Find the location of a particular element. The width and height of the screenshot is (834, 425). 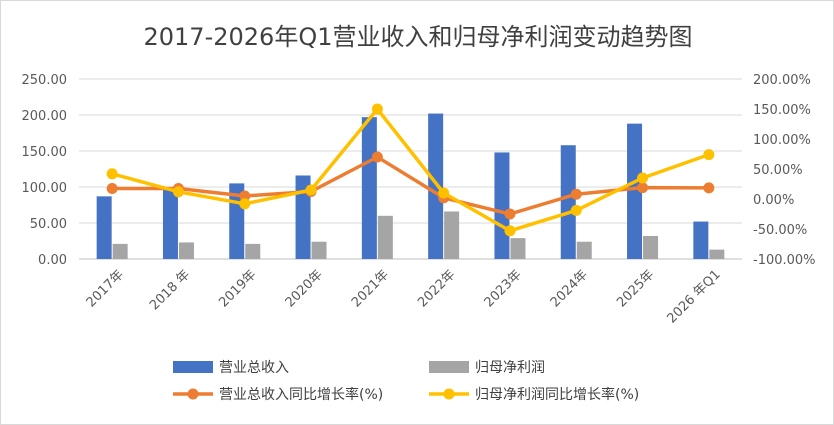

right-tick-label: 100.00% is located at coordinates (782, 140).